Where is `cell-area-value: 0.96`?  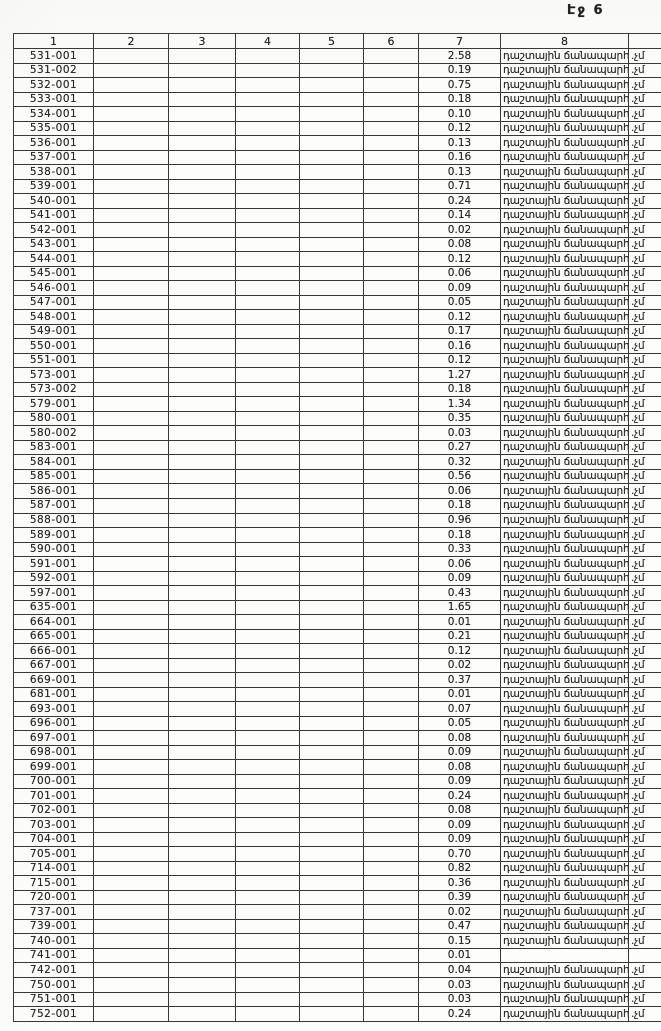
cell-area-value: 0.96 is located at coordinates (459, 520).